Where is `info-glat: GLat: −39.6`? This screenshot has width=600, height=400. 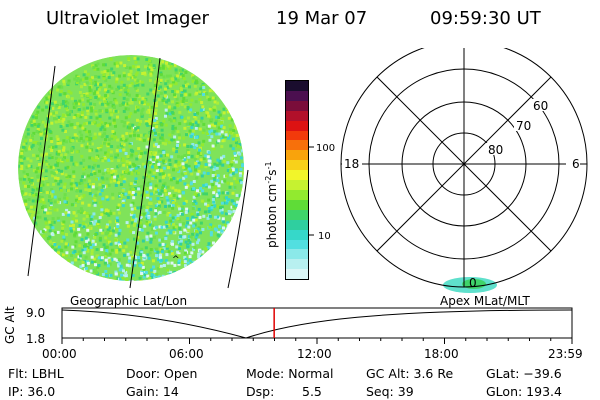
info-glat: GLat: −39.6 is located at coordinates (524, 373).